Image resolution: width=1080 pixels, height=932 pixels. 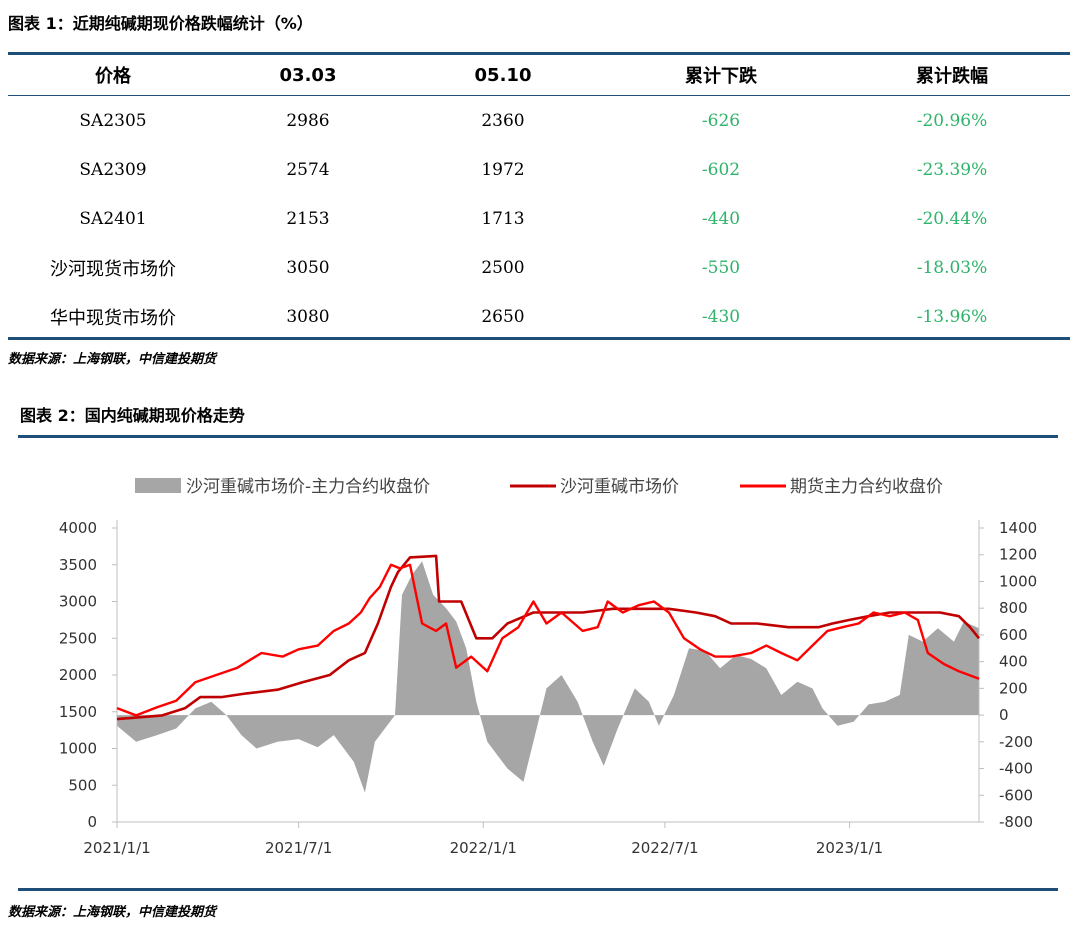 What do you see at coordinates (1013, 688) in the screenshot?
I see `right-tick-label: 200` at bounding box center [1013, 688].